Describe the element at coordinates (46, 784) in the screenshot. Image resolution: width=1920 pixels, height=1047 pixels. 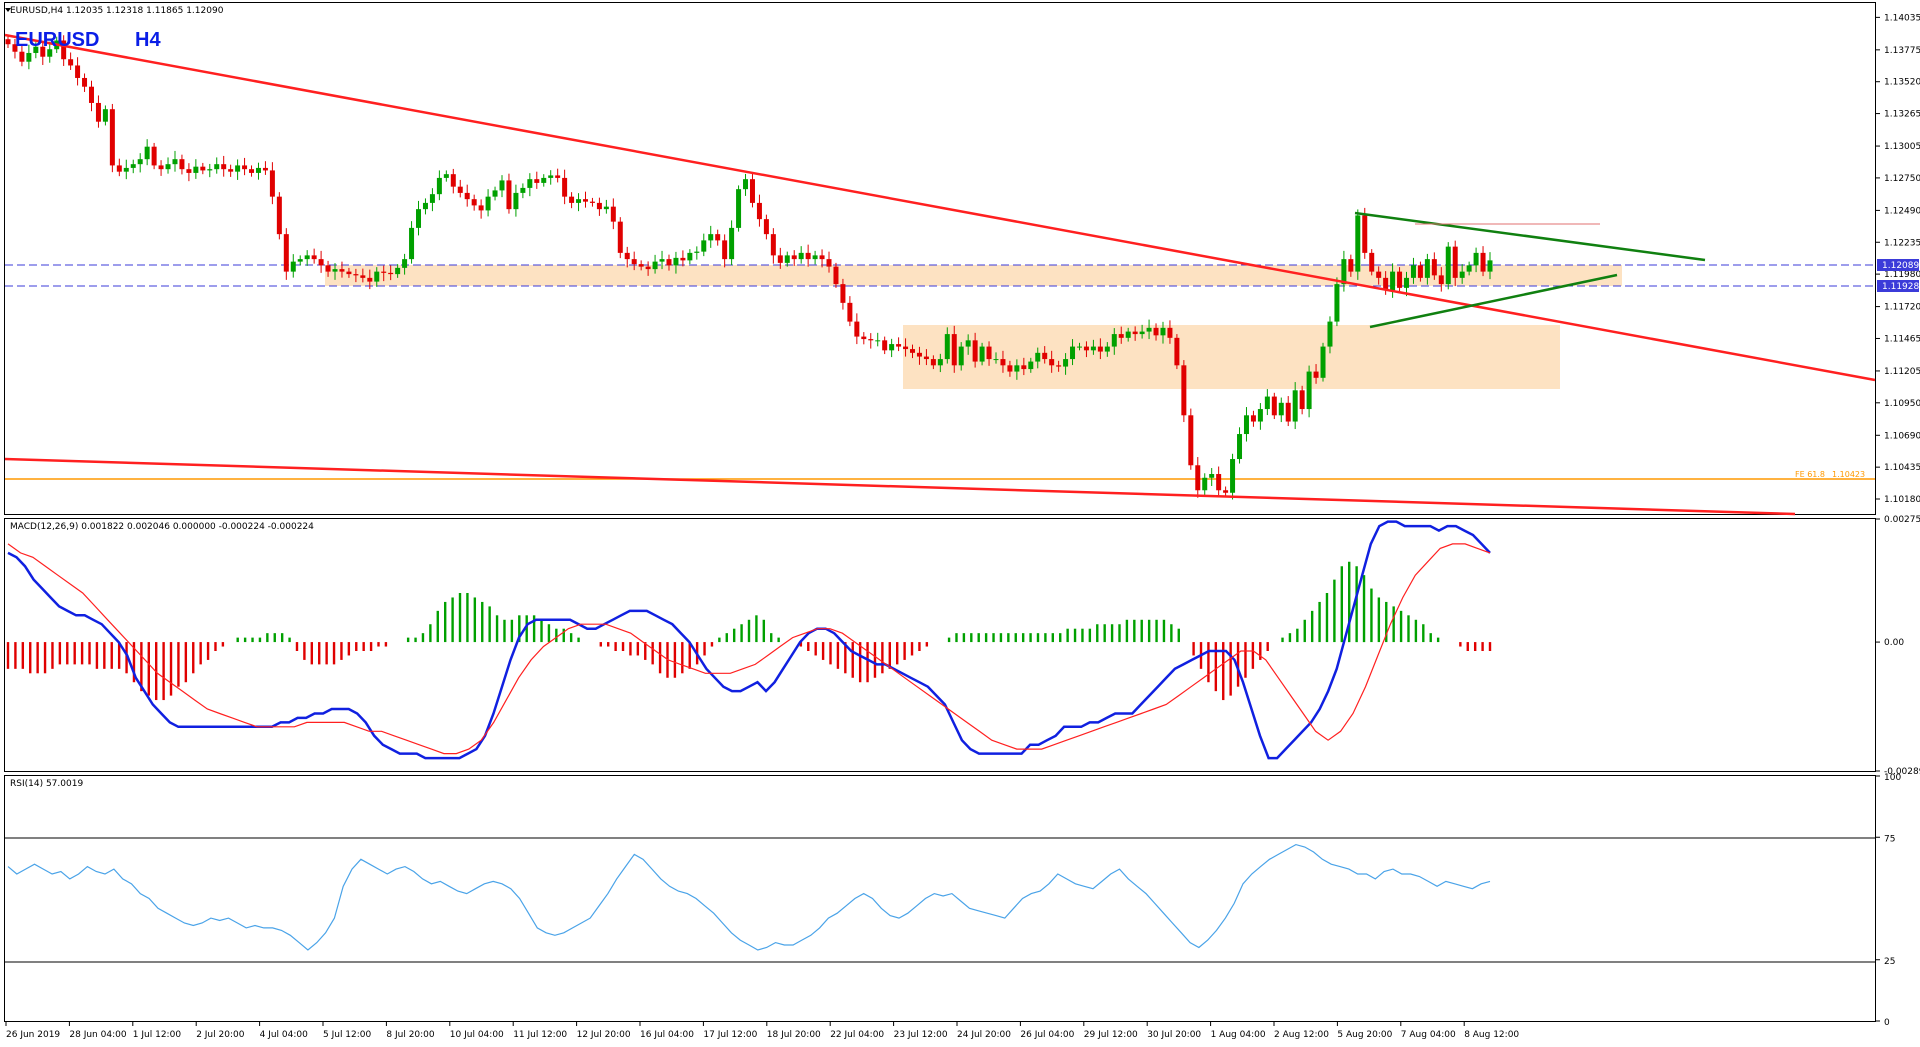
I see `rsi-header: RSI(14) 57.0019` at that location.